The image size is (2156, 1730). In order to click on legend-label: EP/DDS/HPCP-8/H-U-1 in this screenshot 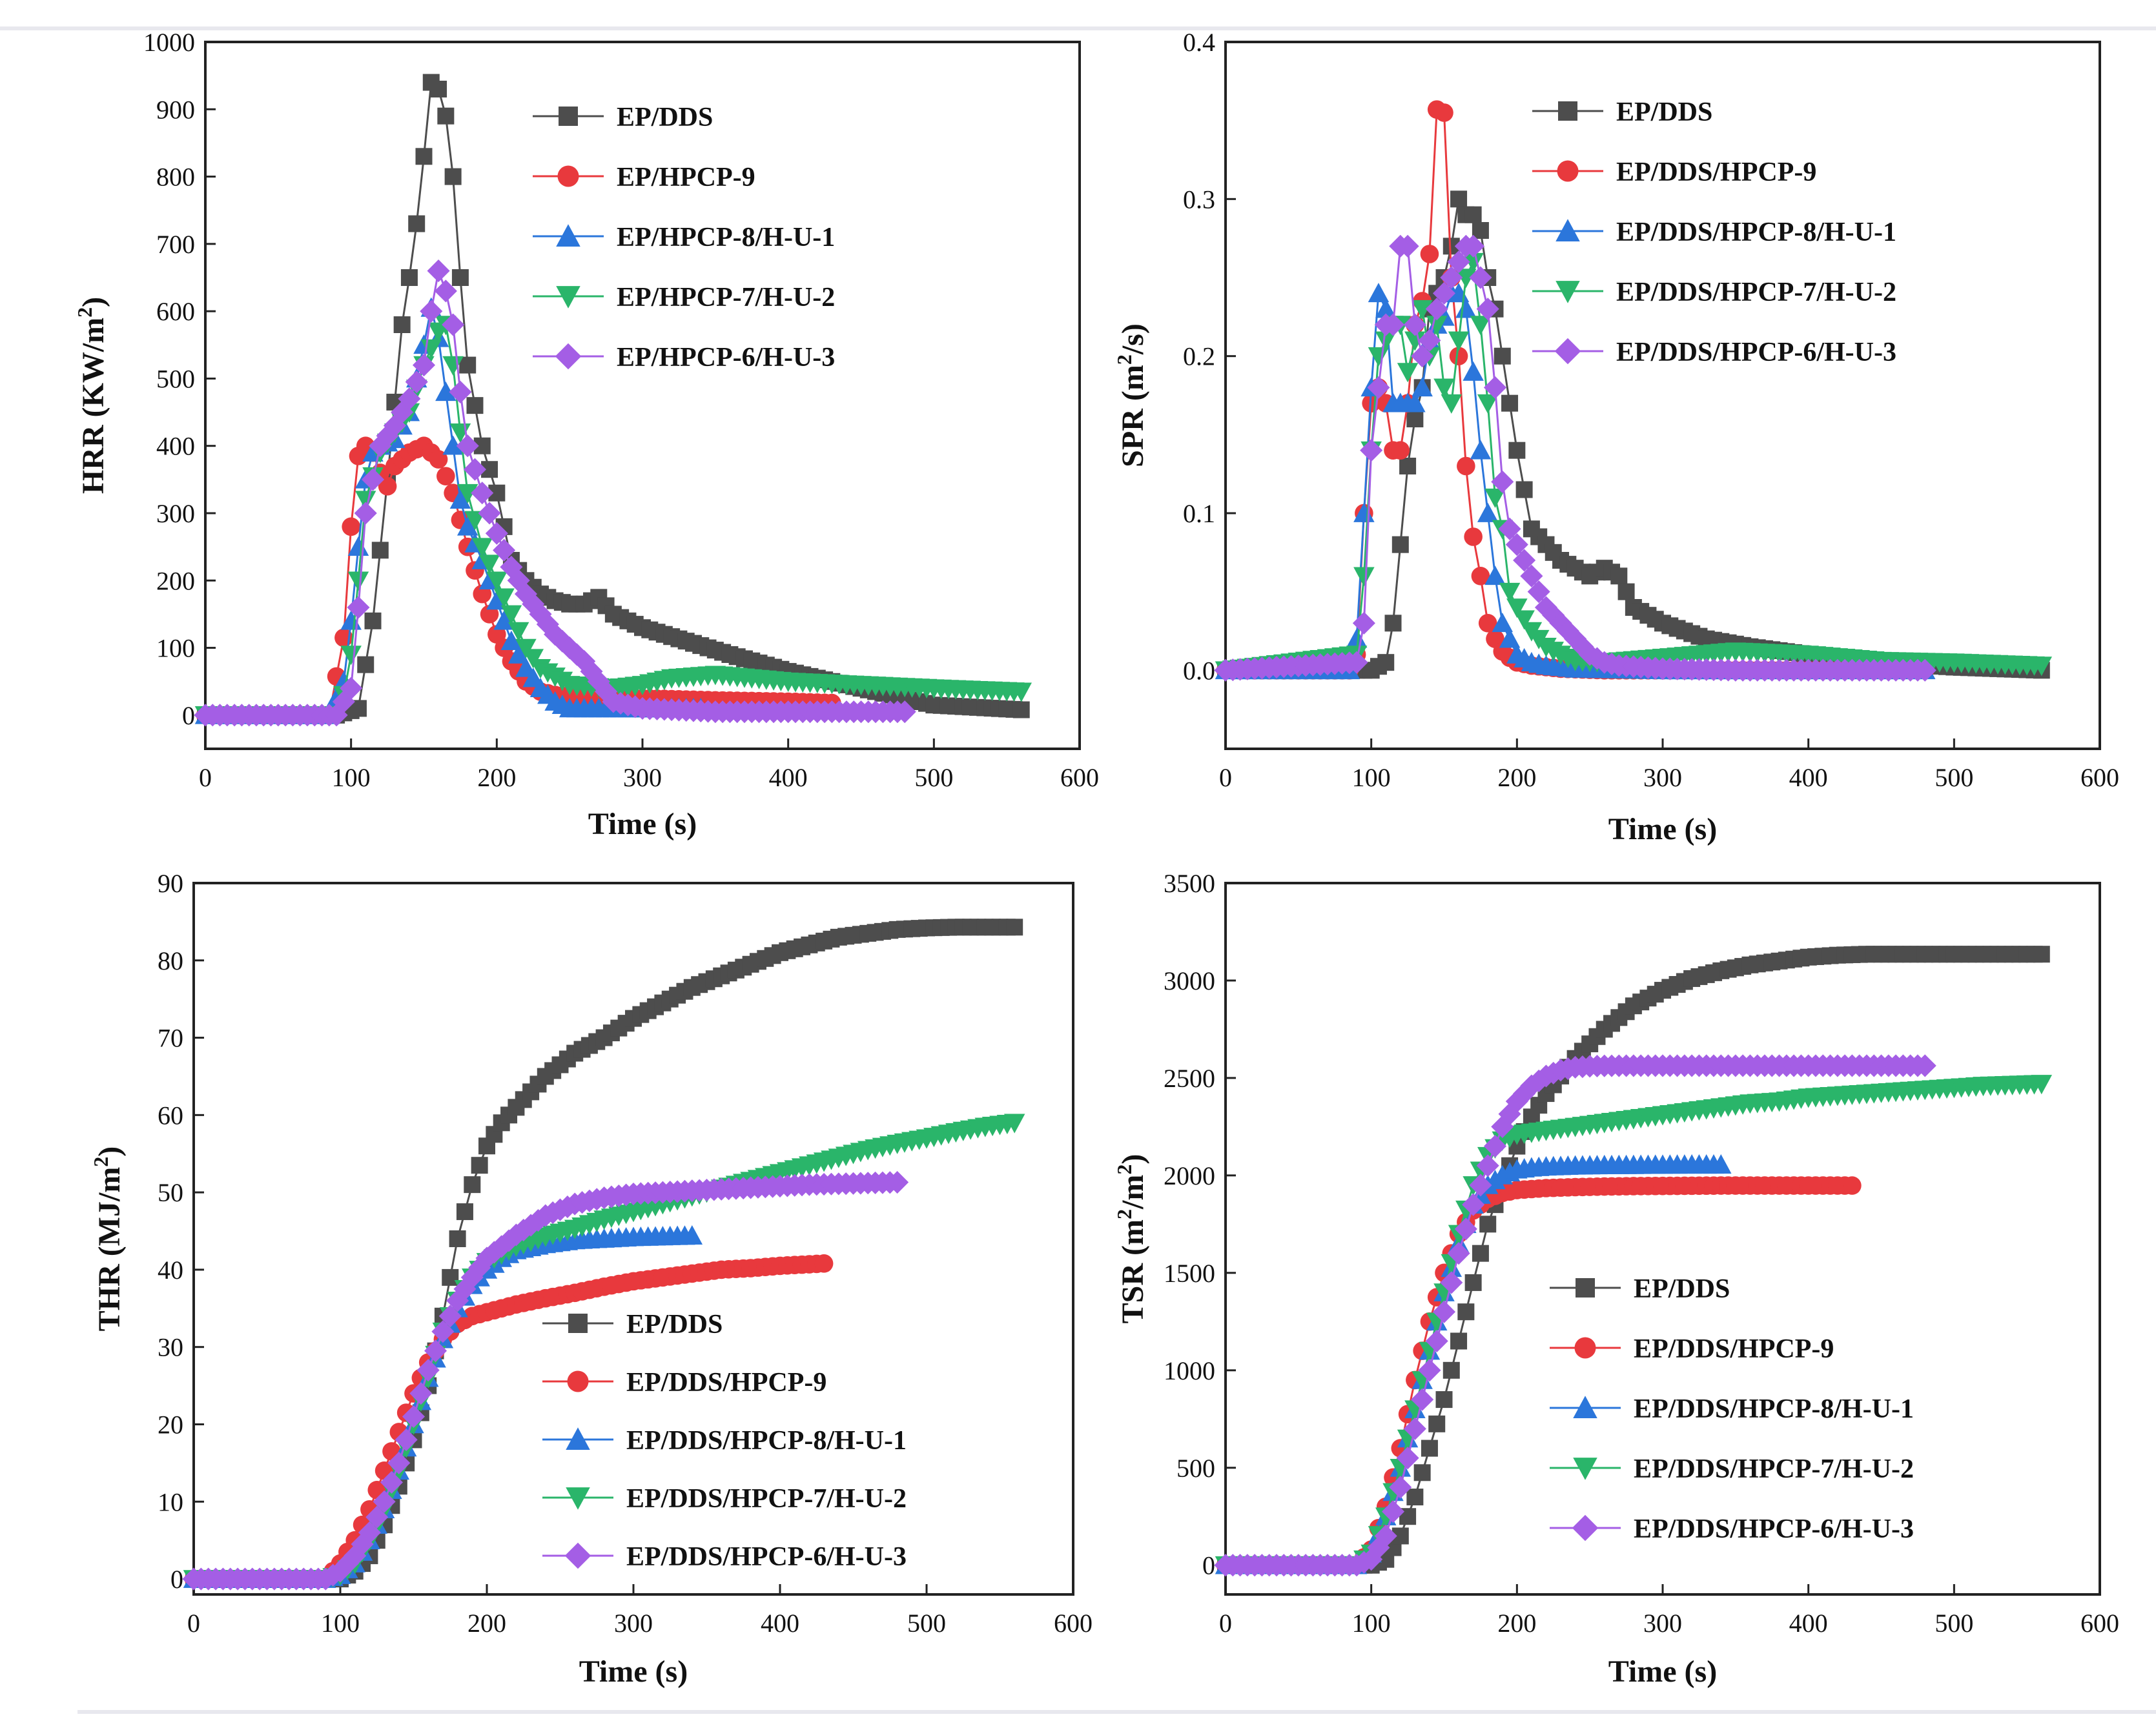, I will do `click(1756, 232)`.